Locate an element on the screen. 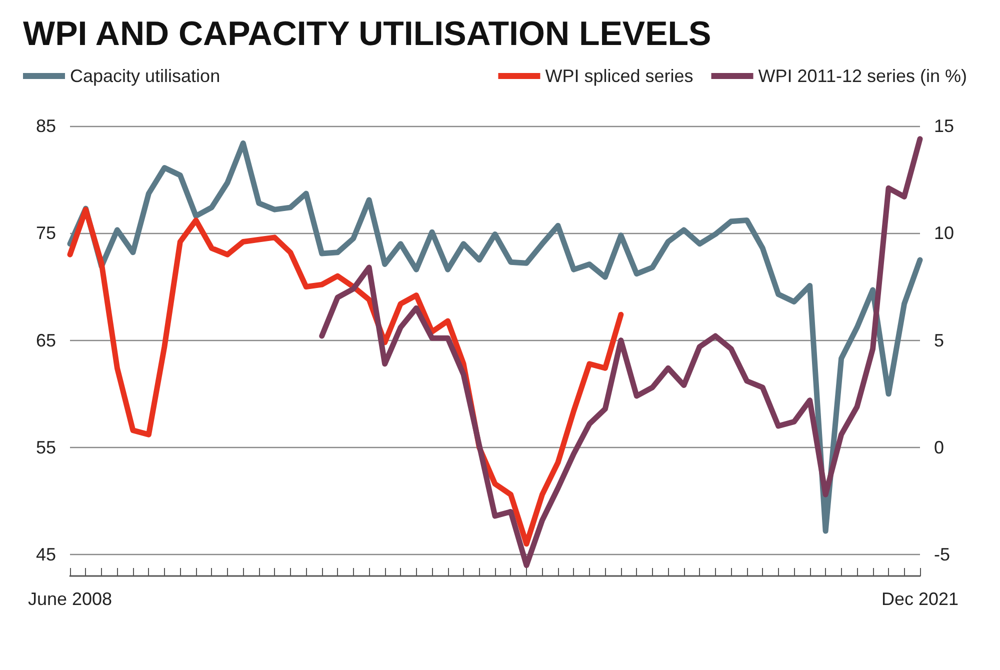  y2-tick-label: 0 is located at coordinates (939, 447).